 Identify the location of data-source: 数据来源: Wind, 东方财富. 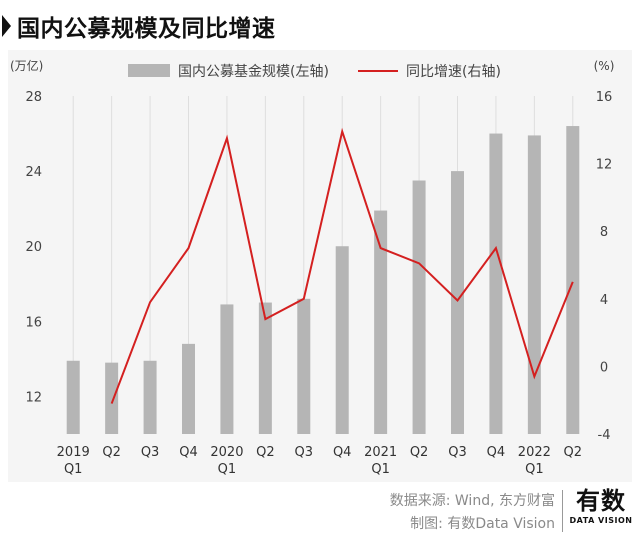
(472, 501).